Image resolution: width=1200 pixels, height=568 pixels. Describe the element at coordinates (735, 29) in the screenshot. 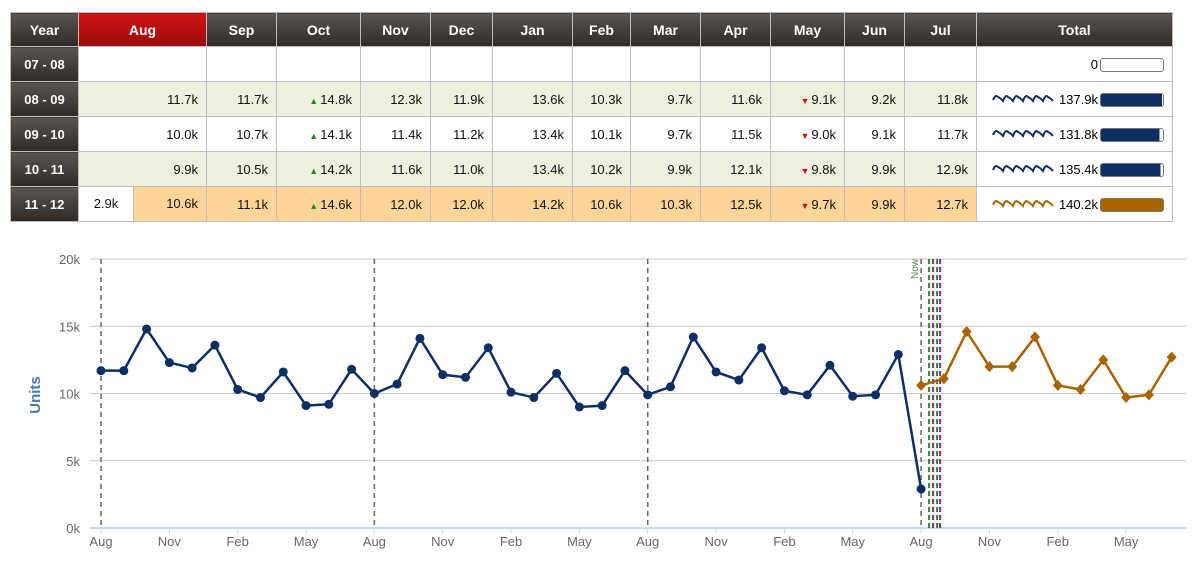

I see `column-header-apr: Apr` at that location.